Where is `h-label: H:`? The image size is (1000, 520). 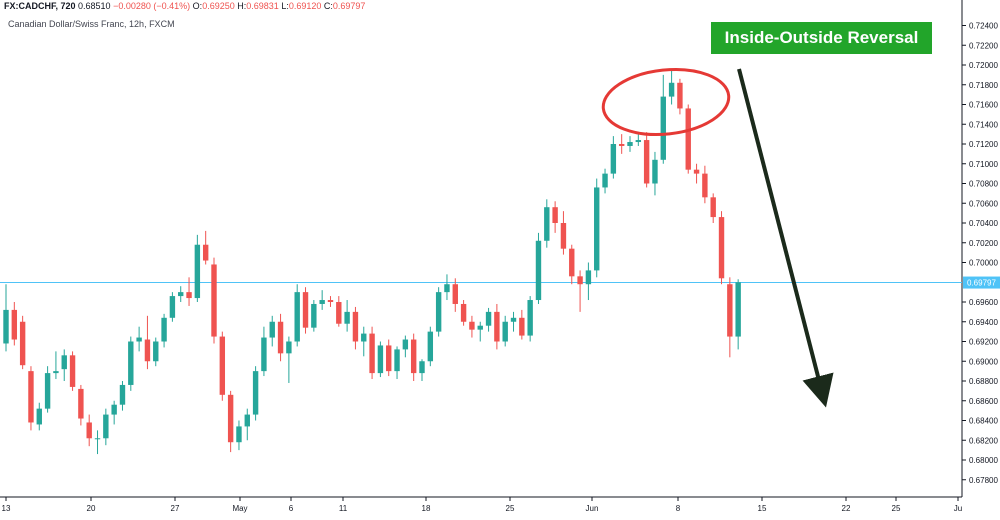 h-label: H: is located at coordinates (242, 6).